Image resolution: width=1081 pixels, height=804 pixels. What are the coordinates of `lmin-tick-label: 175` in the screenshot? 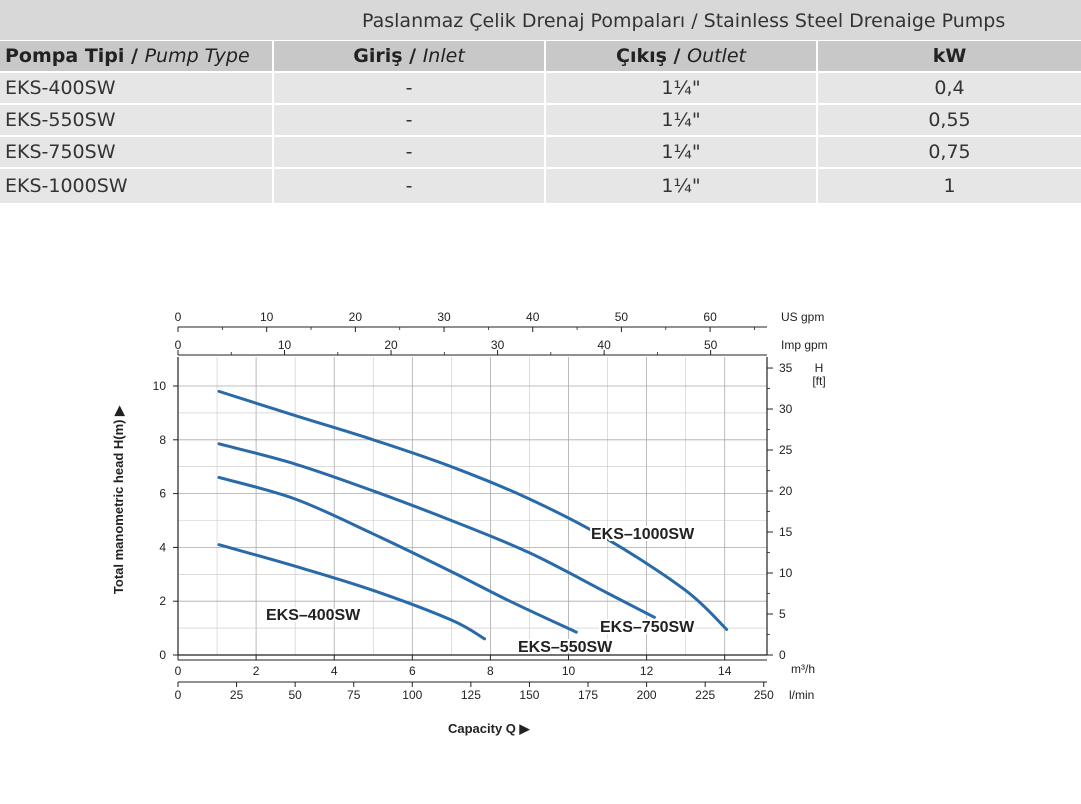 It's located at (588, 695).